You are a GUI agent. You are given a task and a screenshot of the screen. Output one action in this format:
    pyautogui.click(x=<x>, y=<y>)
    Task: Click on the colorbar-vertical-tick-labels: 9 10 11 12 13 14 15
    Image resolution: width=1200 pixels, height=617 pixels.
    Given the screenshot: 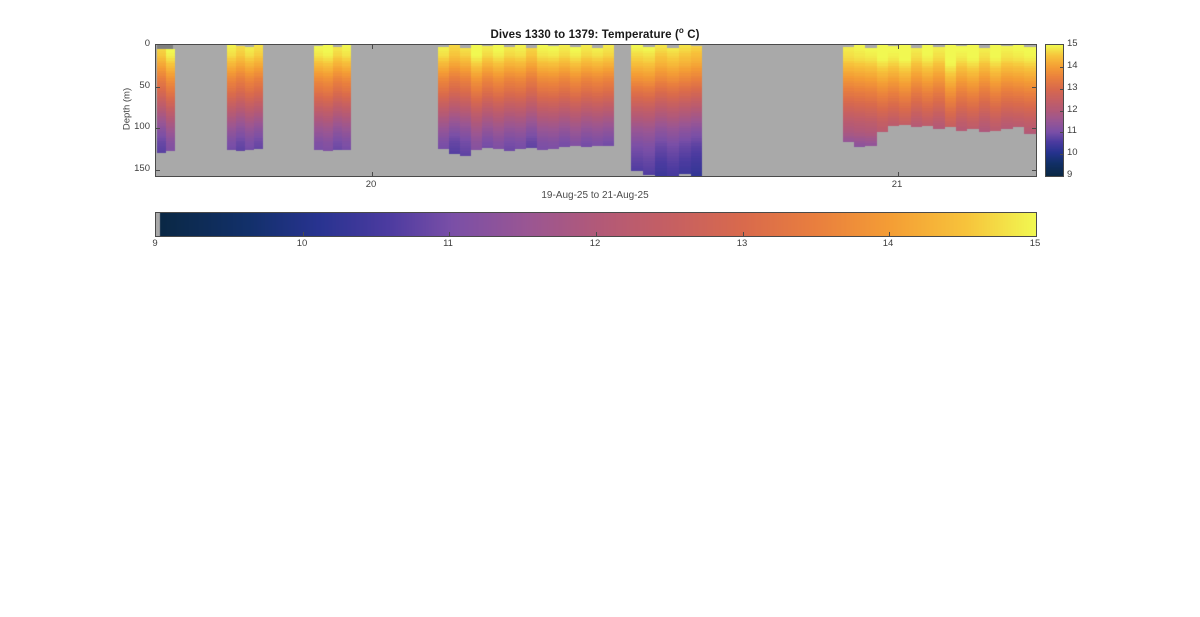 What is the action you would take?
    pyautogui.click(x=1082, y=109)
    